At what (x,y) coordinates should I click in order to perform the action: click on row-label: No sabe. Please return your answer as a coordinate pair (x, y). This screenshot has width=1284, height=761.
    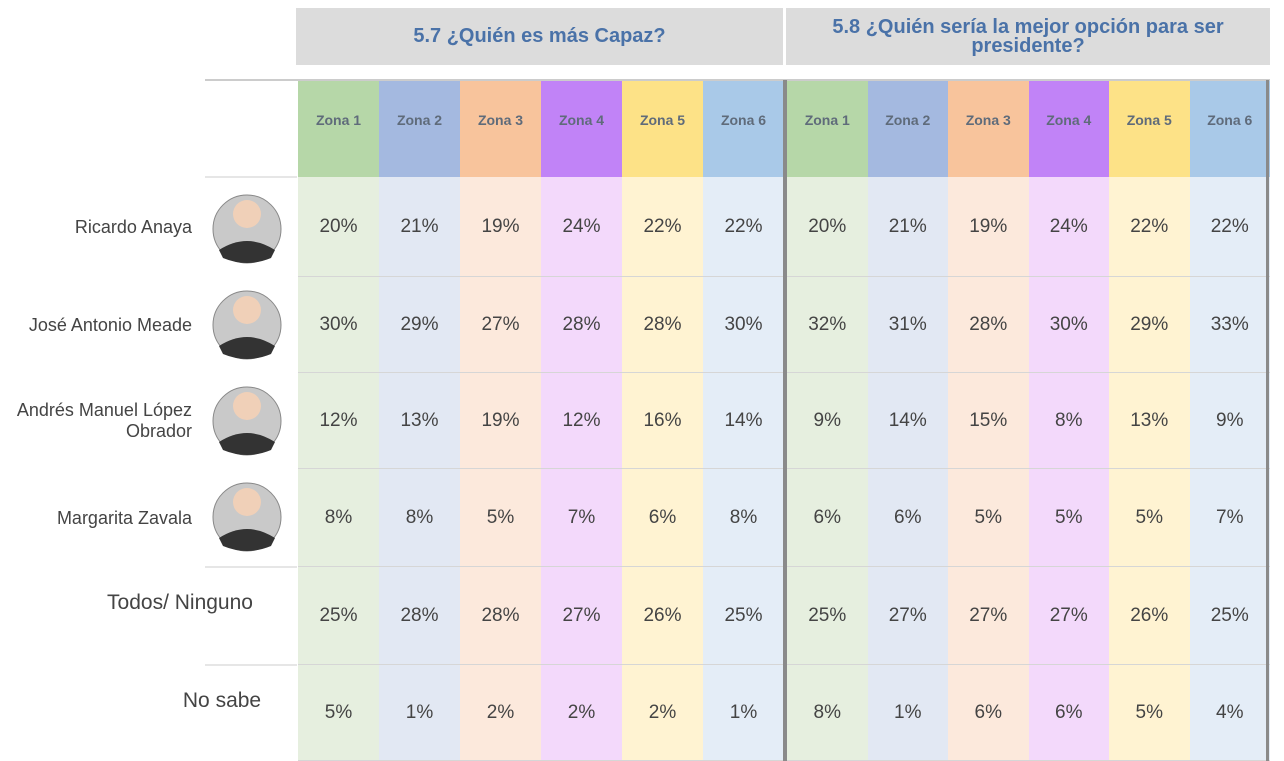
    Looking at the image, I should click on (222, 700).